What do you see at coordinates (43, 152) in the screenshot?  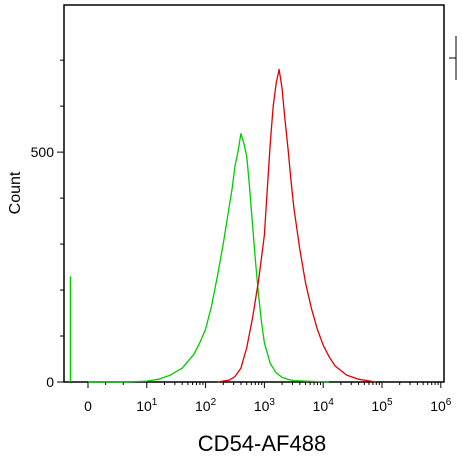 I see `y-tick-label: 500` at bounding box center [43, 152].